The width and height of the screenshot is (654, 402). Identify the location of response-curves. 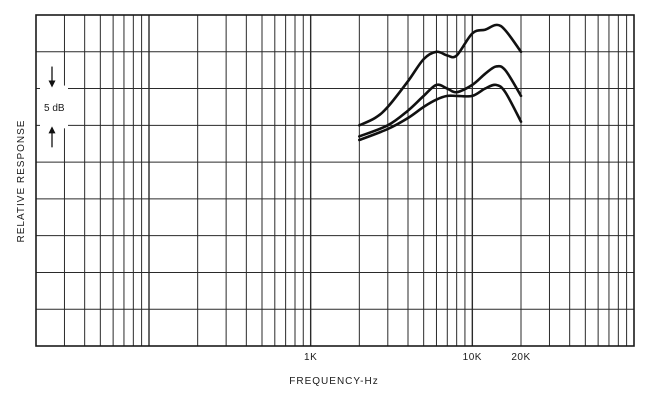
(440, 82).